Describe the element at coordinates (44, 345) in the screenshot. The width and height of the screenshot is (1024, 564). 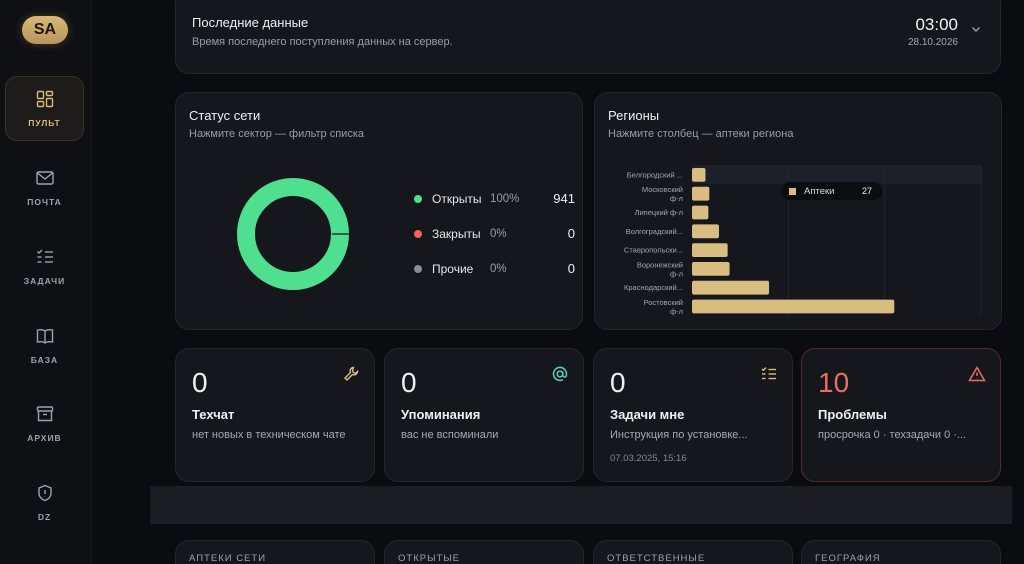
I see `sidebar-item-base: БАЗА` at that location.